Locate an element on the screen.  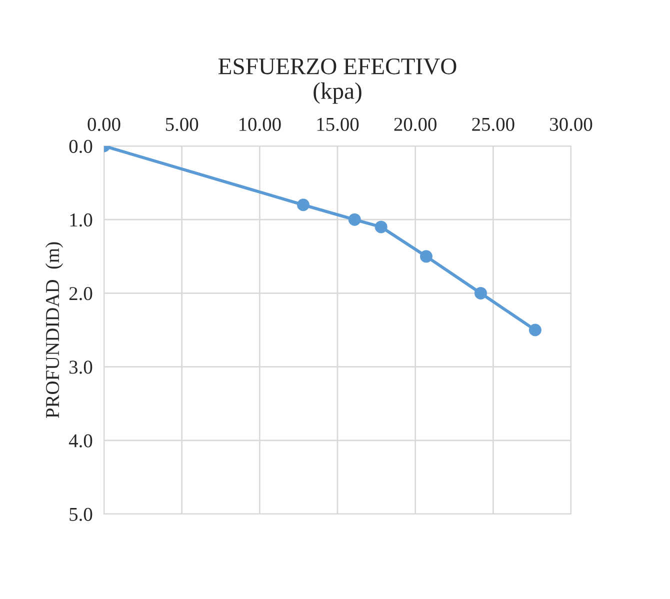
x-tick-label: 0.00 is located at coordinates (104, 125).